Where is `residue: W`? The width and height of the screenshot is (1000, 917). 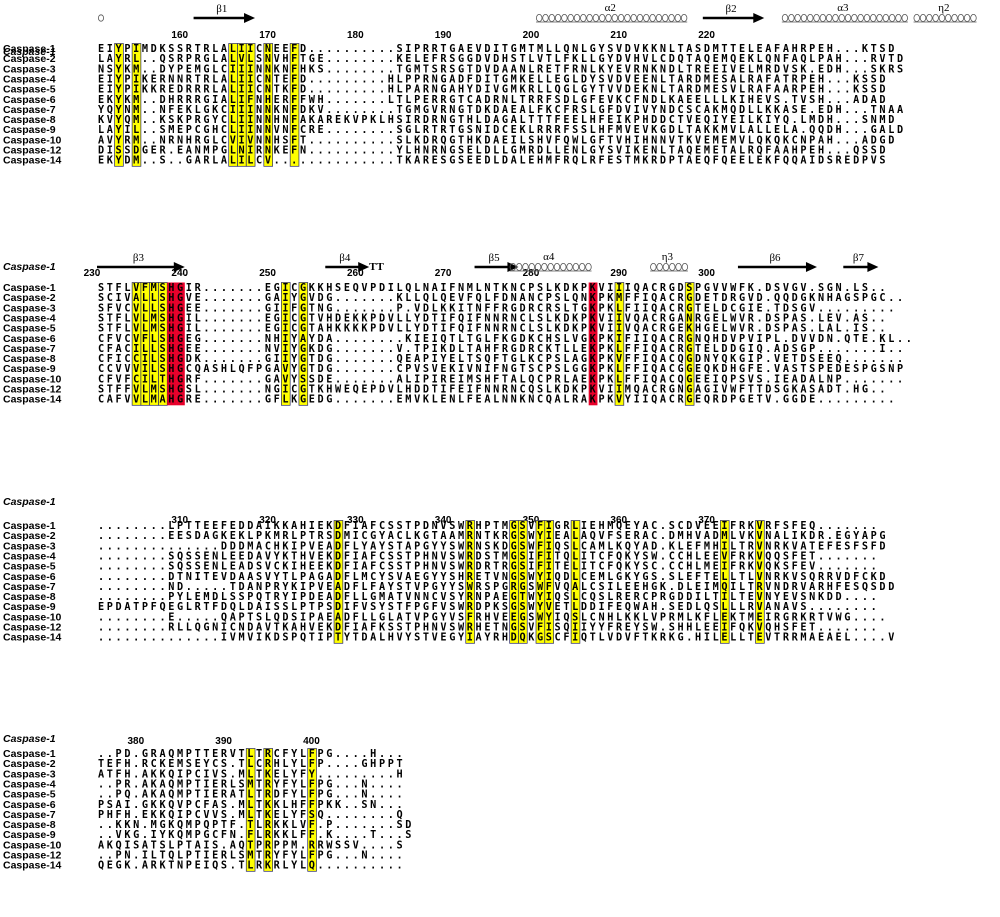 residue: W is located at coordinates (461, 628).